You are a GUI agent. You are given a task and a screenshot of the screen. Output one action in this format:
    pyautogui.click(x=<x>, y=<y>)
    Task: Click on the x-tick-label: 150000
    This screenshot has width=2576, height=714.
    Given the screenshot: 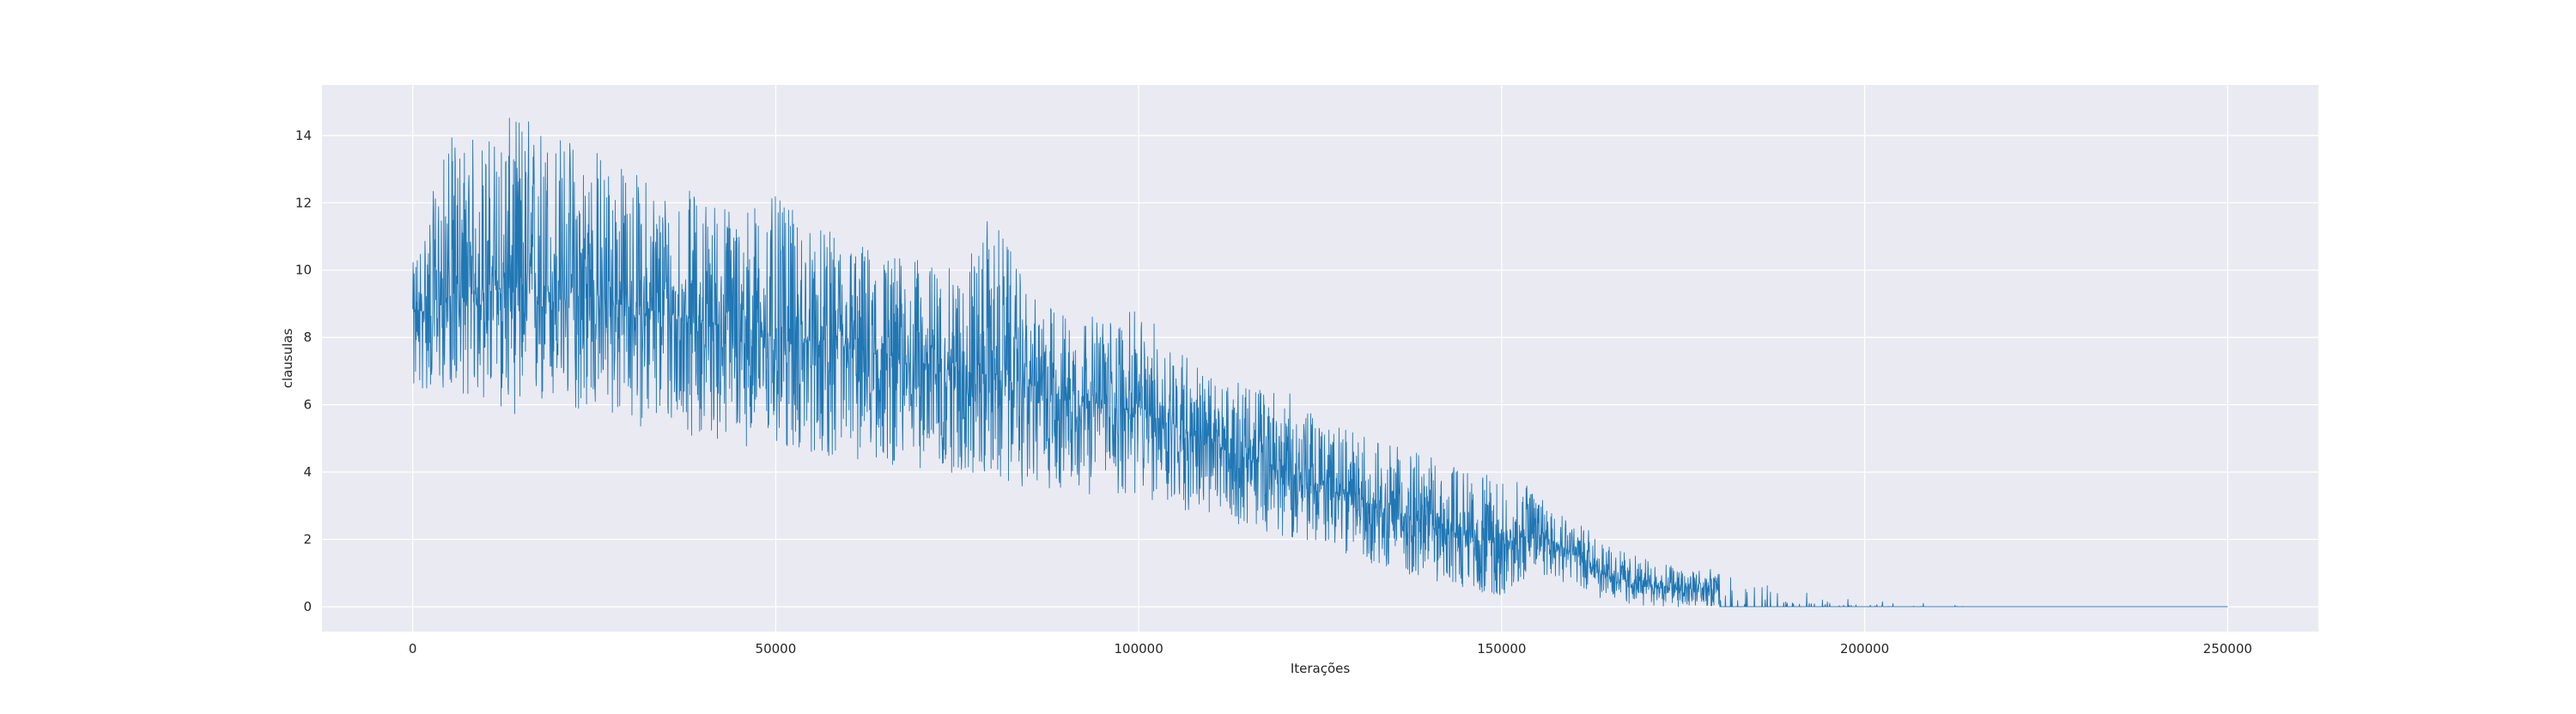 What is the action you would take?
    pyautogui.click(x=1502, y=649)
    